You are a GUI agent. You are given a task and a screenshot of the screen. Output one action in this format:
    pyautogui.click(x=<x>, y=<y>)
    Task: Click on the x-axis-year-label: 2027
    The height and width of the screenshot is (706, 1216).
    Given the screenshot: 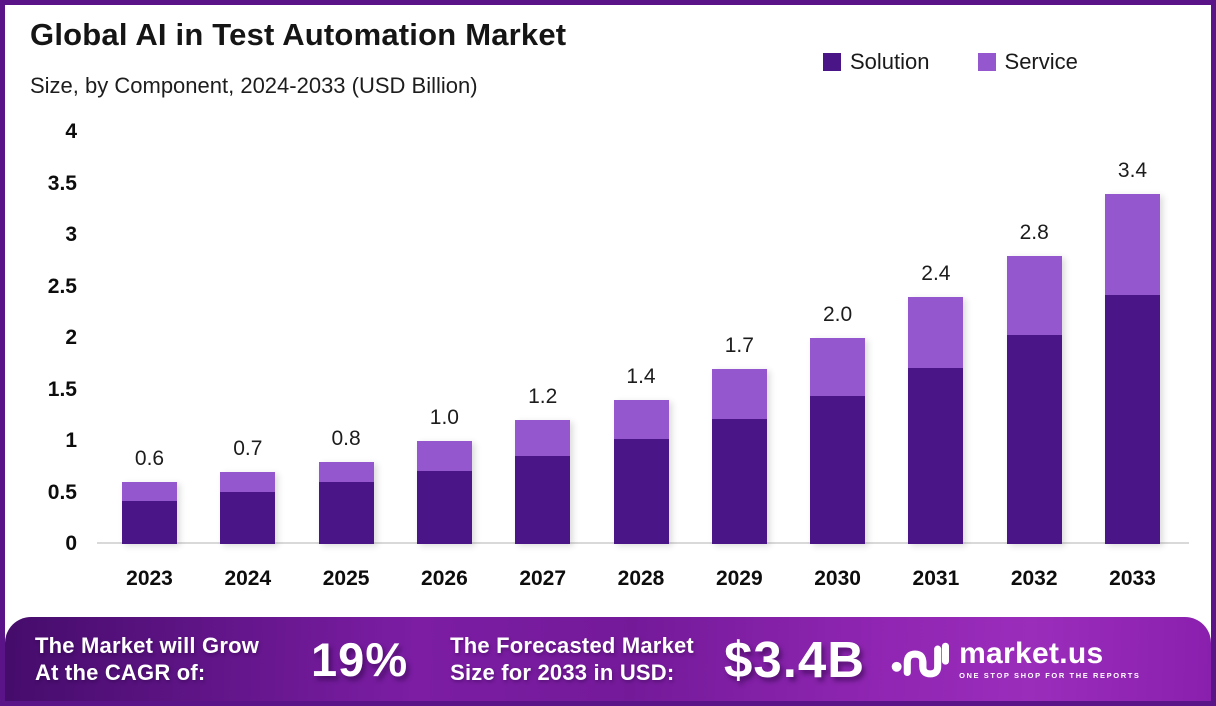 What is the action you would take?
    pyautogui.click(x=543, y=578)
    